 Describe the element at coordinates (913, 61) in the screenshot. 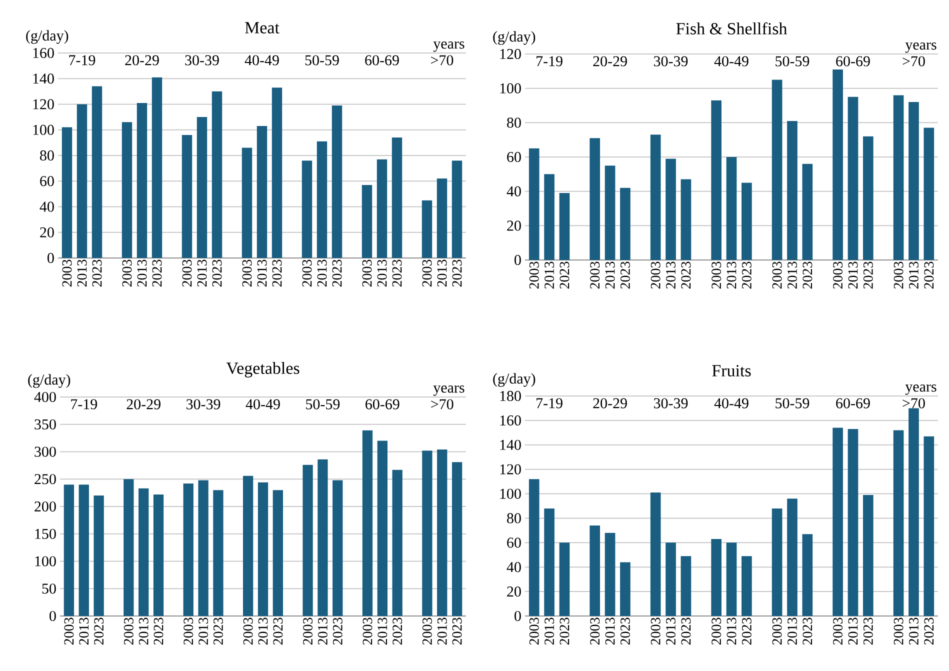

I see `annotation: >70` at that location.